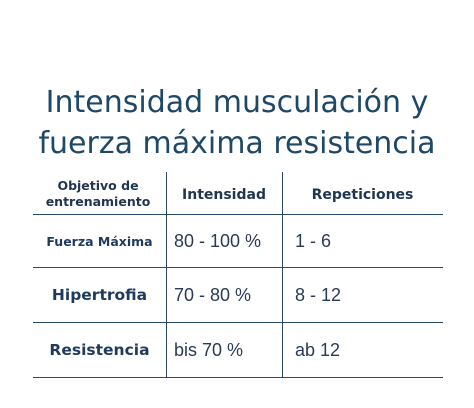 This screenshot has height=408, width=474. I want to click on page-title-line-2: fuerza máxima resistencia, so click(237, 143).